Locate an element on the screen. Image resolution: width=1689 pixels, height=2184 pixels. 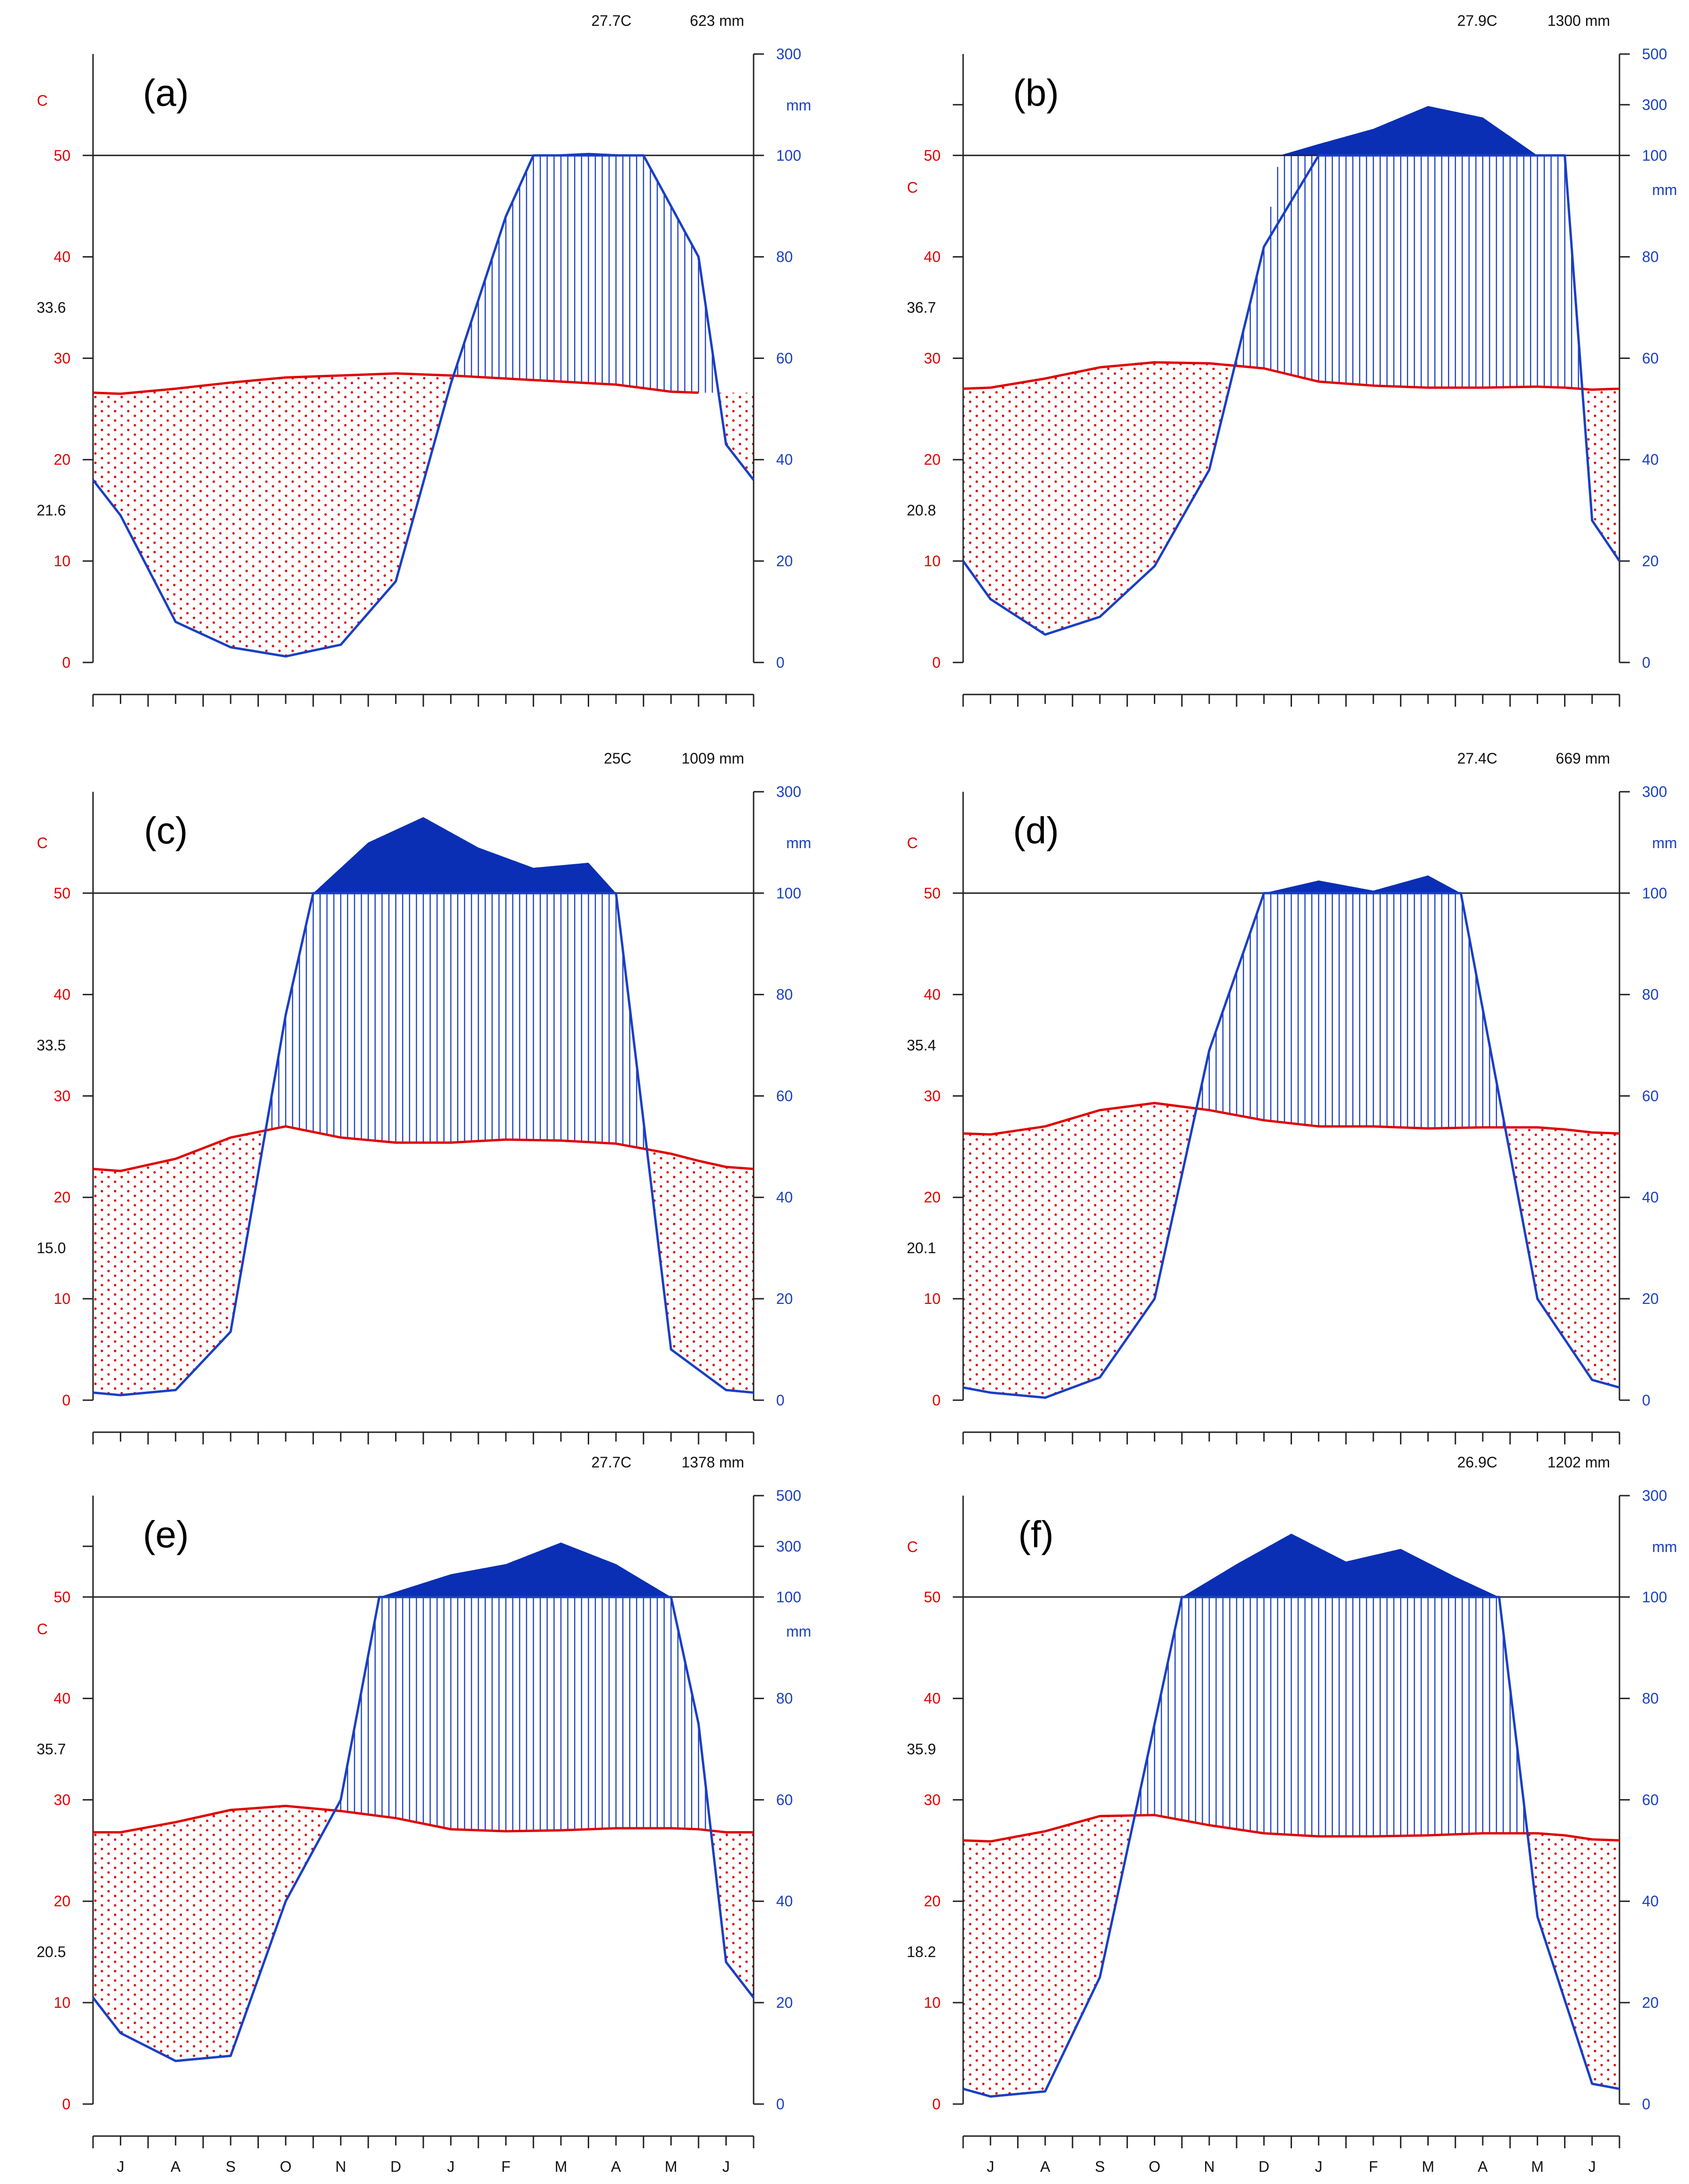
precip-tick-label: 80 is located at coordinates (784, 1698).